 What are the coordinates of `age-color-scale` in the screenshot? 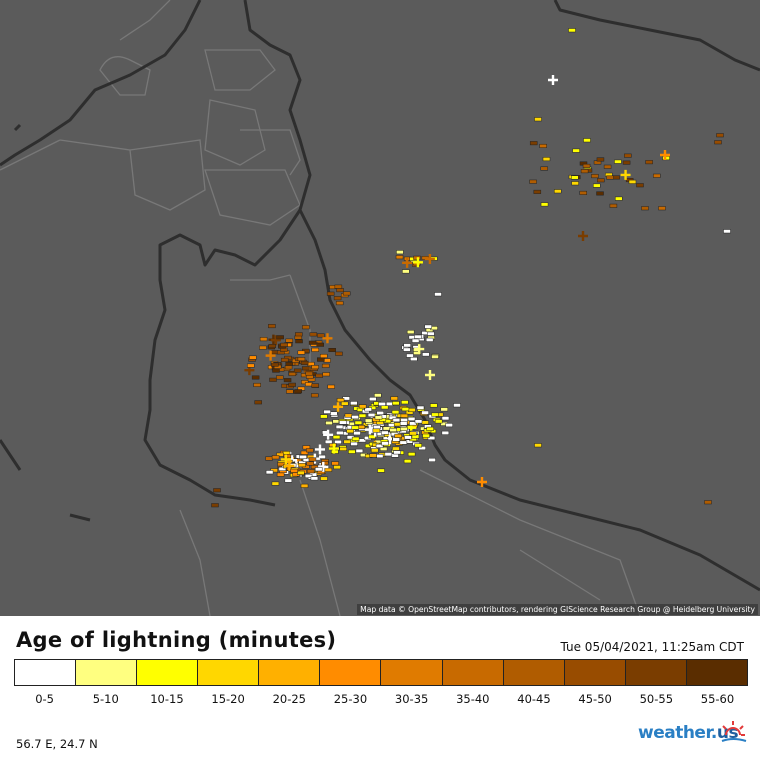 It's located at (381, 672).